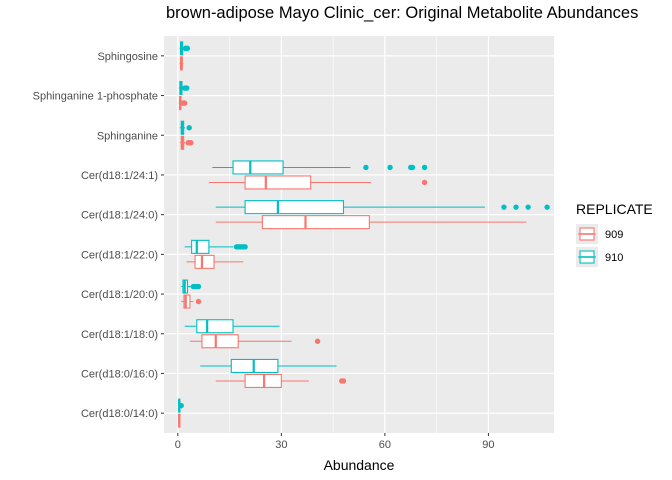 Image resolution: width=672 pixels, height=480 pixels. Describe the element at coordinates (119, 176) in the screenshot. I see `y-tick-label: Cer(d18:1/24:1)` at that location.